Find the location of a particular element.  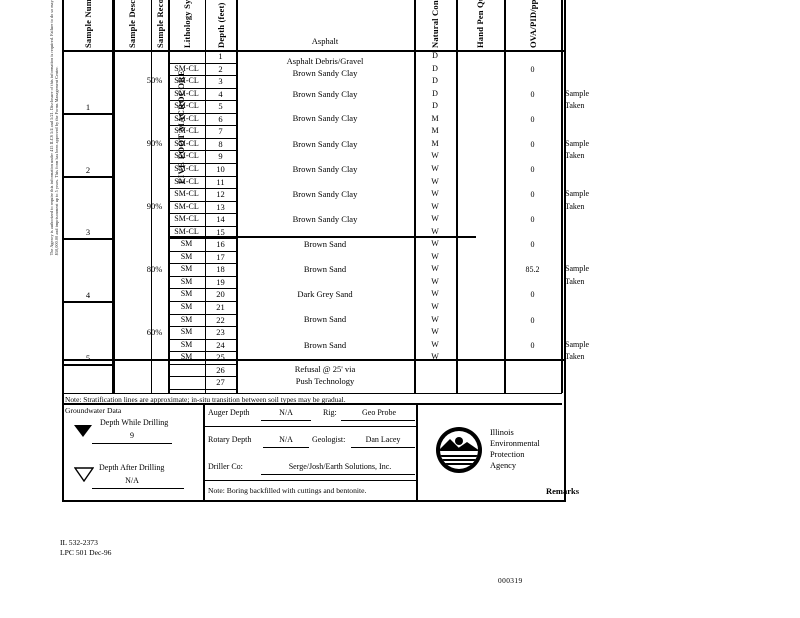

col-rule-a is located at coordinates (112, 196).